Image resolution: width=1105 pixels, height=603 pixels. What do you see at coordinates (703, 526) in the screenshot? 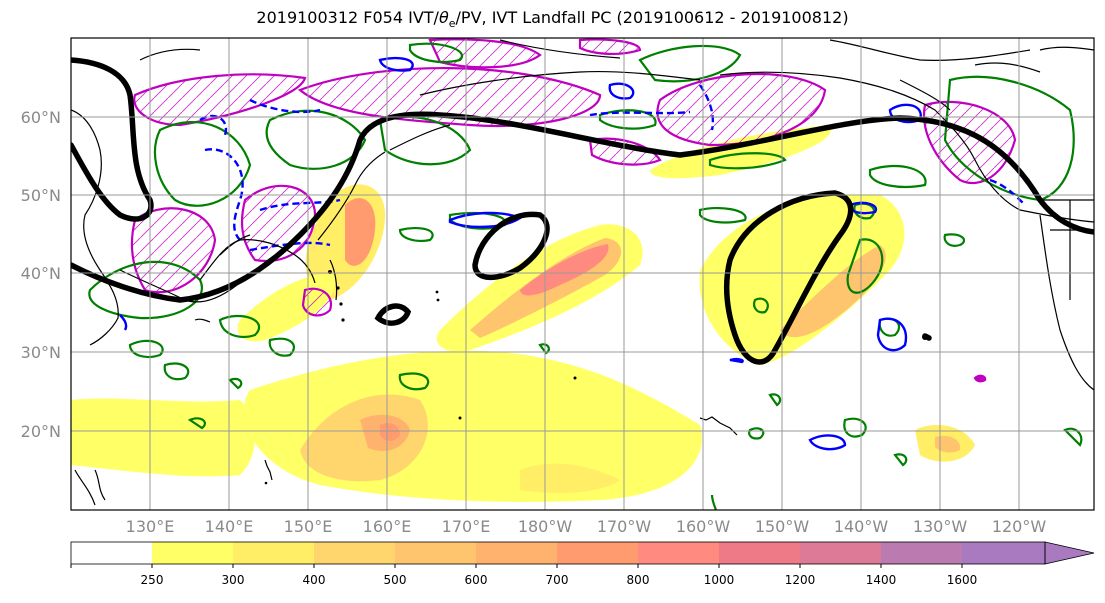
I see `lon-label: 160°W` at bounding box center [703, 526].